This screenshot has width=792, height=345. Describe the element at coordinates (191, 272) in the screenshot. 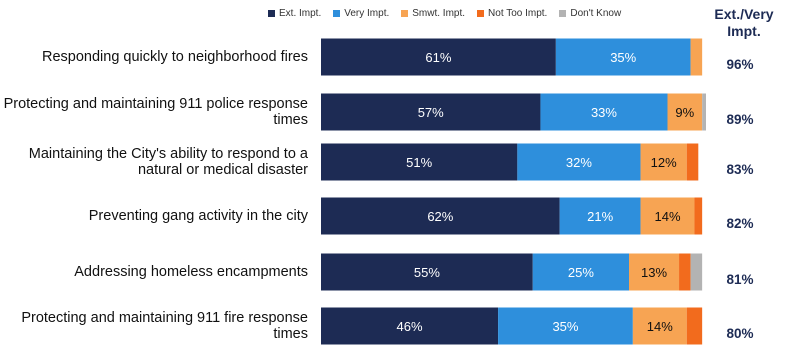

I see `category-label: Addressing homeless encampments` at that location.